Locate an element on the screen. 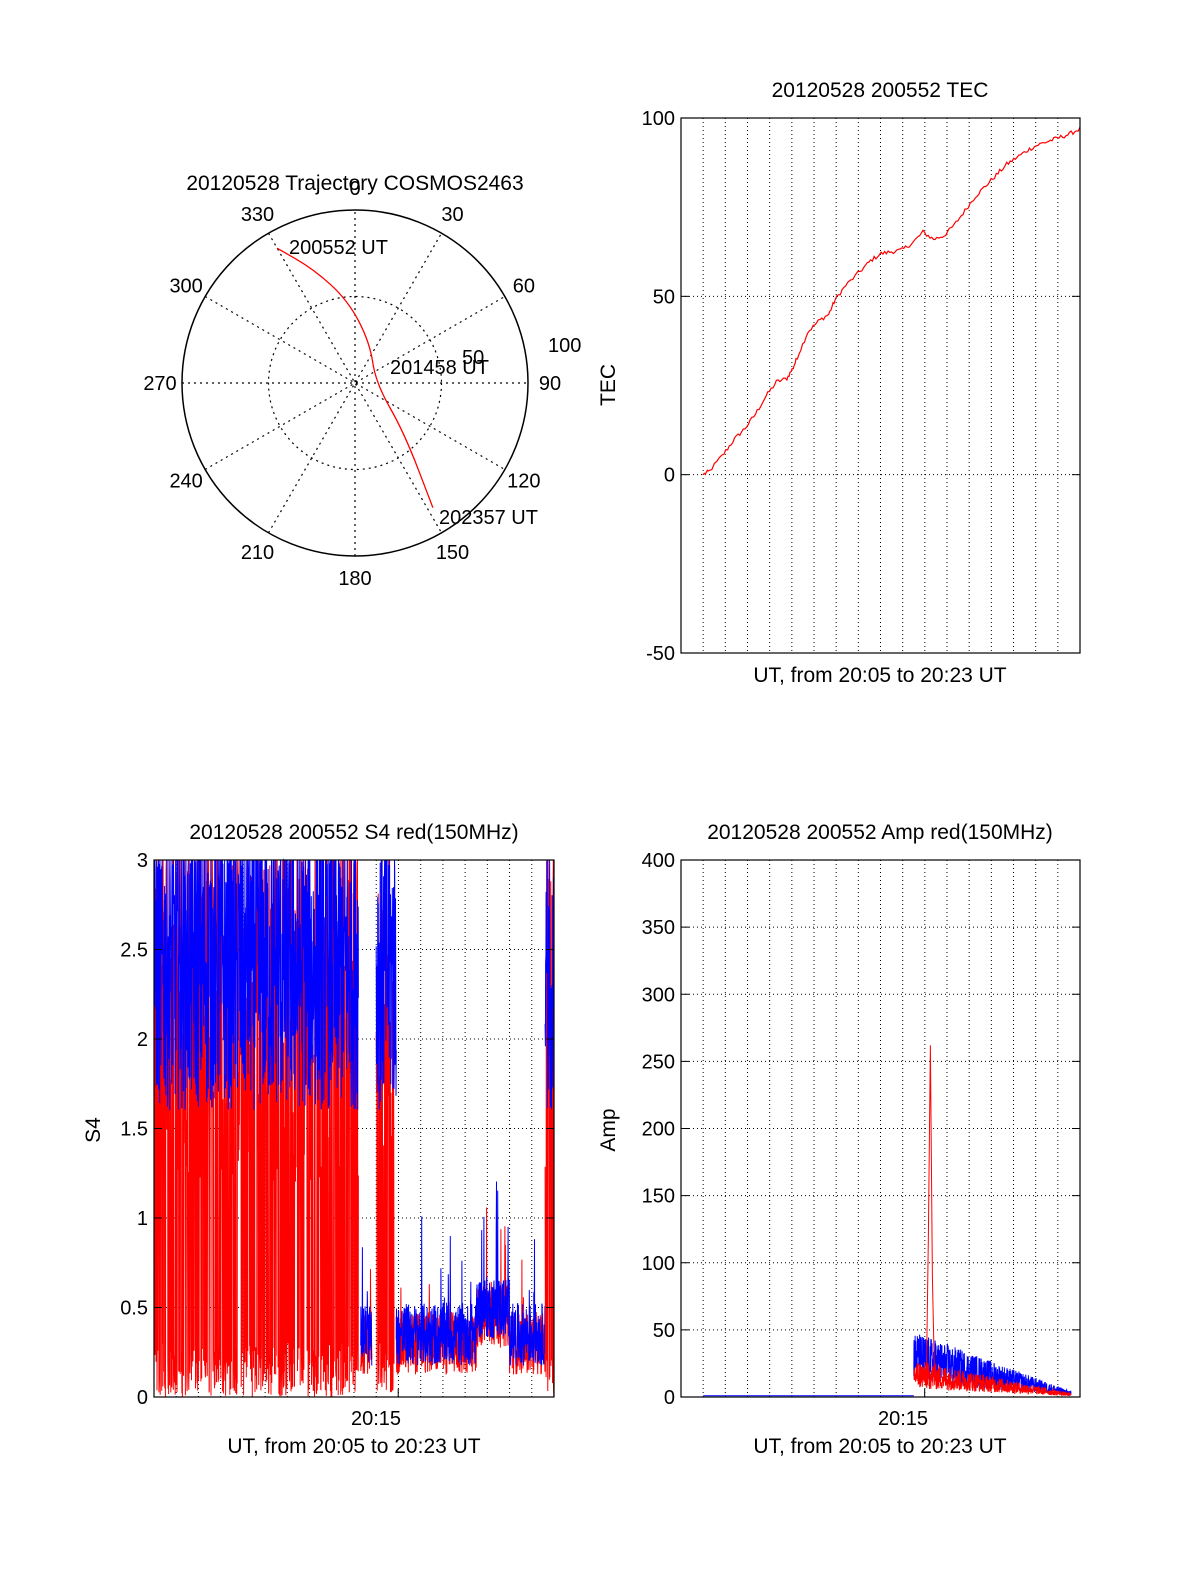  polar-spoke is located at coordinates (355, 383).